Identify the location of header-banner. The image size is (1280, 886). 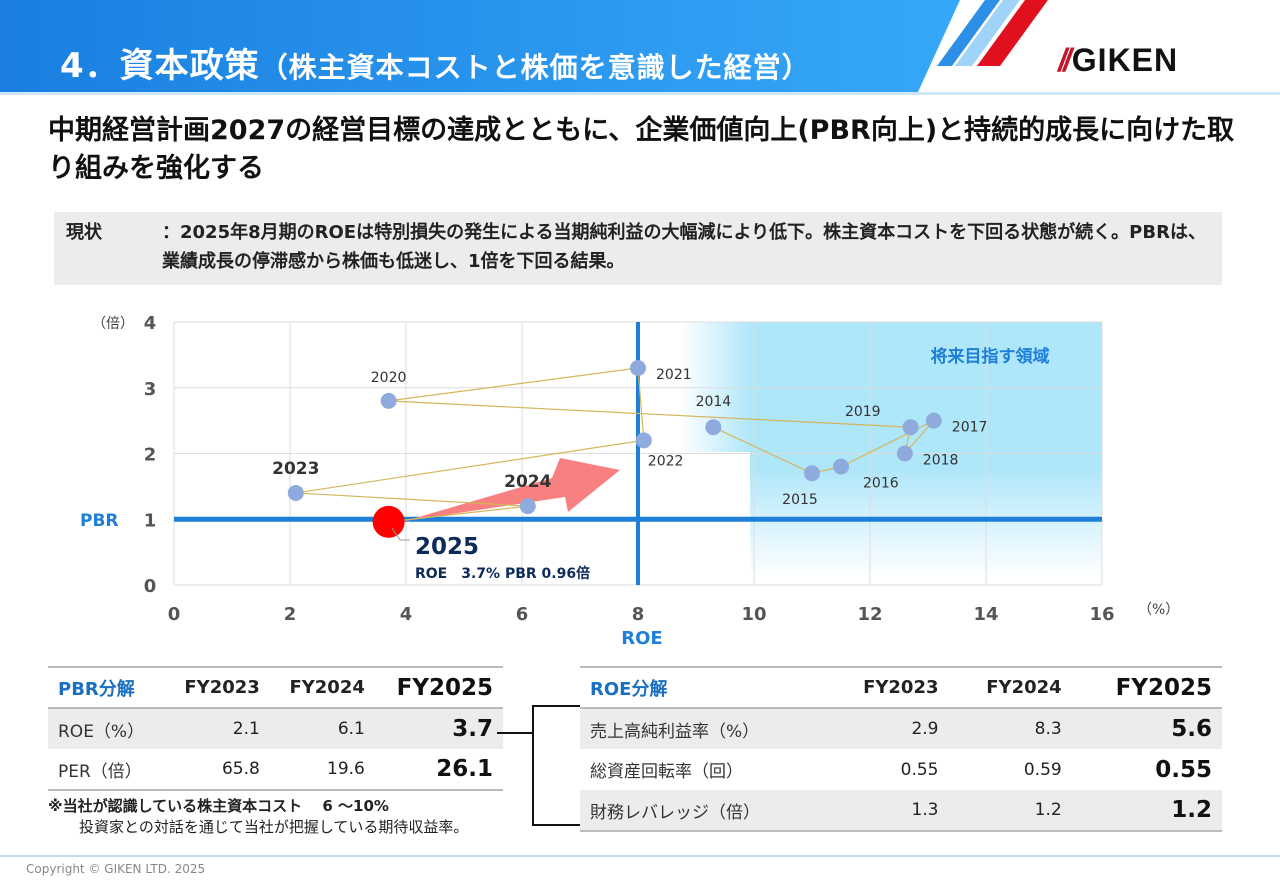
(640, 47).